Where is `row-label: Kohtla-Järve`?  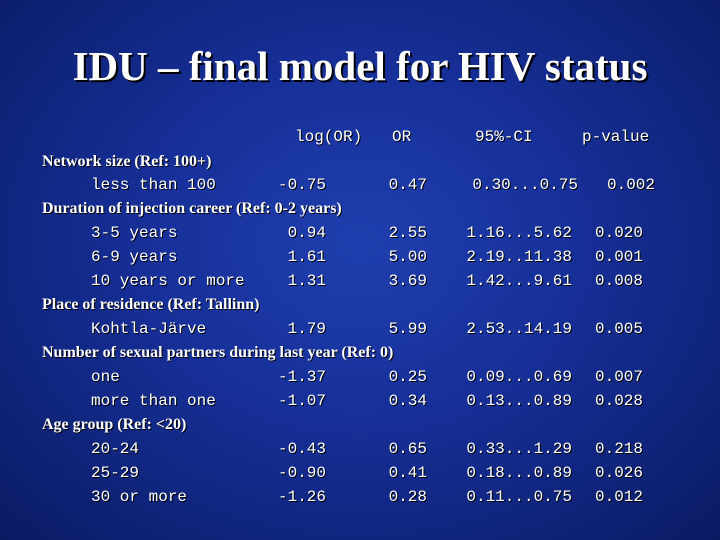
row-label: Kohtla-Järve is located at coordinates (149, 329).